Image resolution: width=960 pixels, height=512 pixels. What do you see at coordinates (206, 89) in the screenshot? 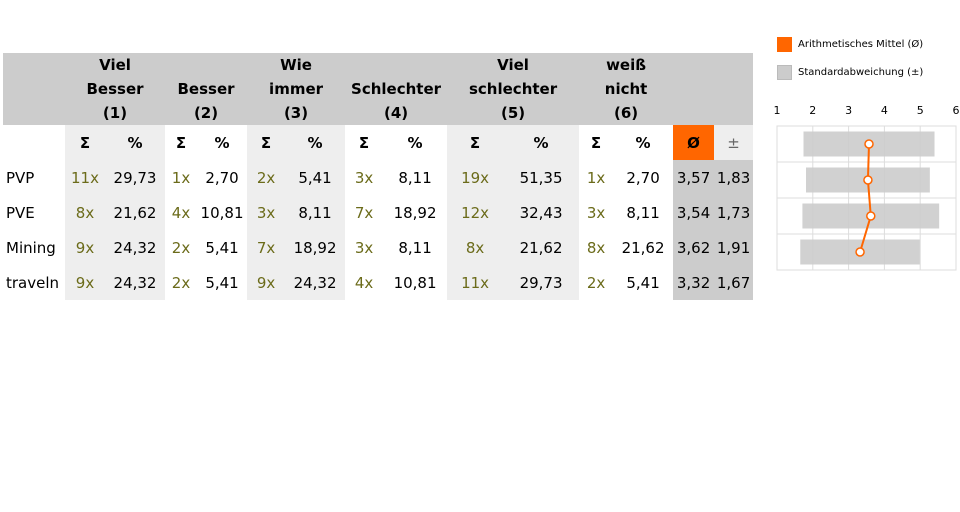
I see `header-col-2: Besser (2)` at bounding box center [206, 89].